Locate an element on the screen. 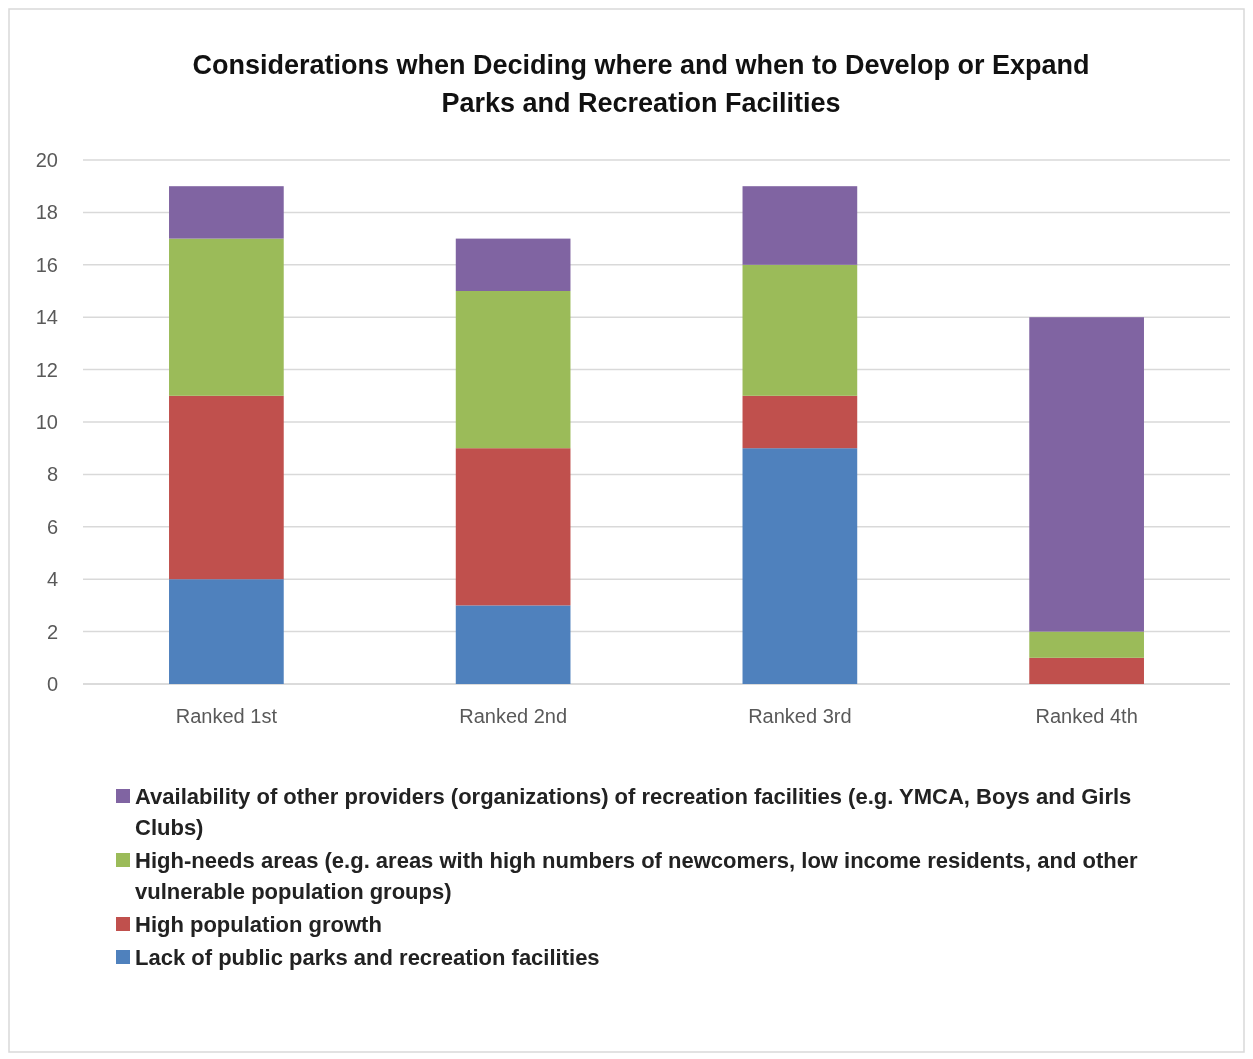  y-tick-label: 2 is located at coordinates (52, 631).